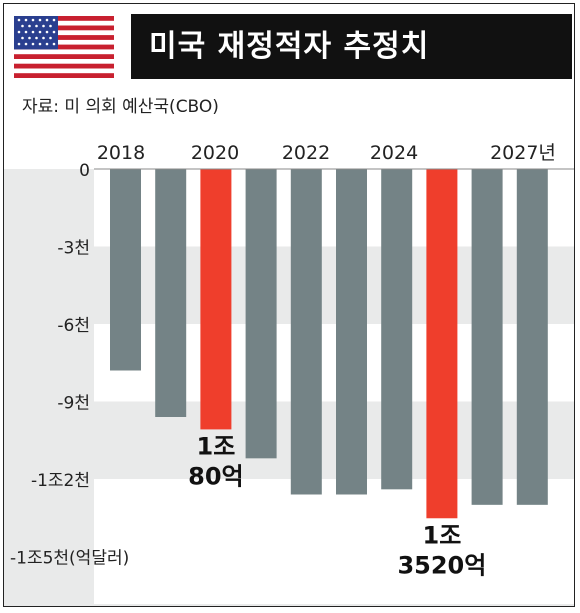 Image resolution: width=580 pixels, height=613 pixels. Describe the element at coordinates (84, 171) in the screenshot. I see `y-tick-label: 0` at that location.